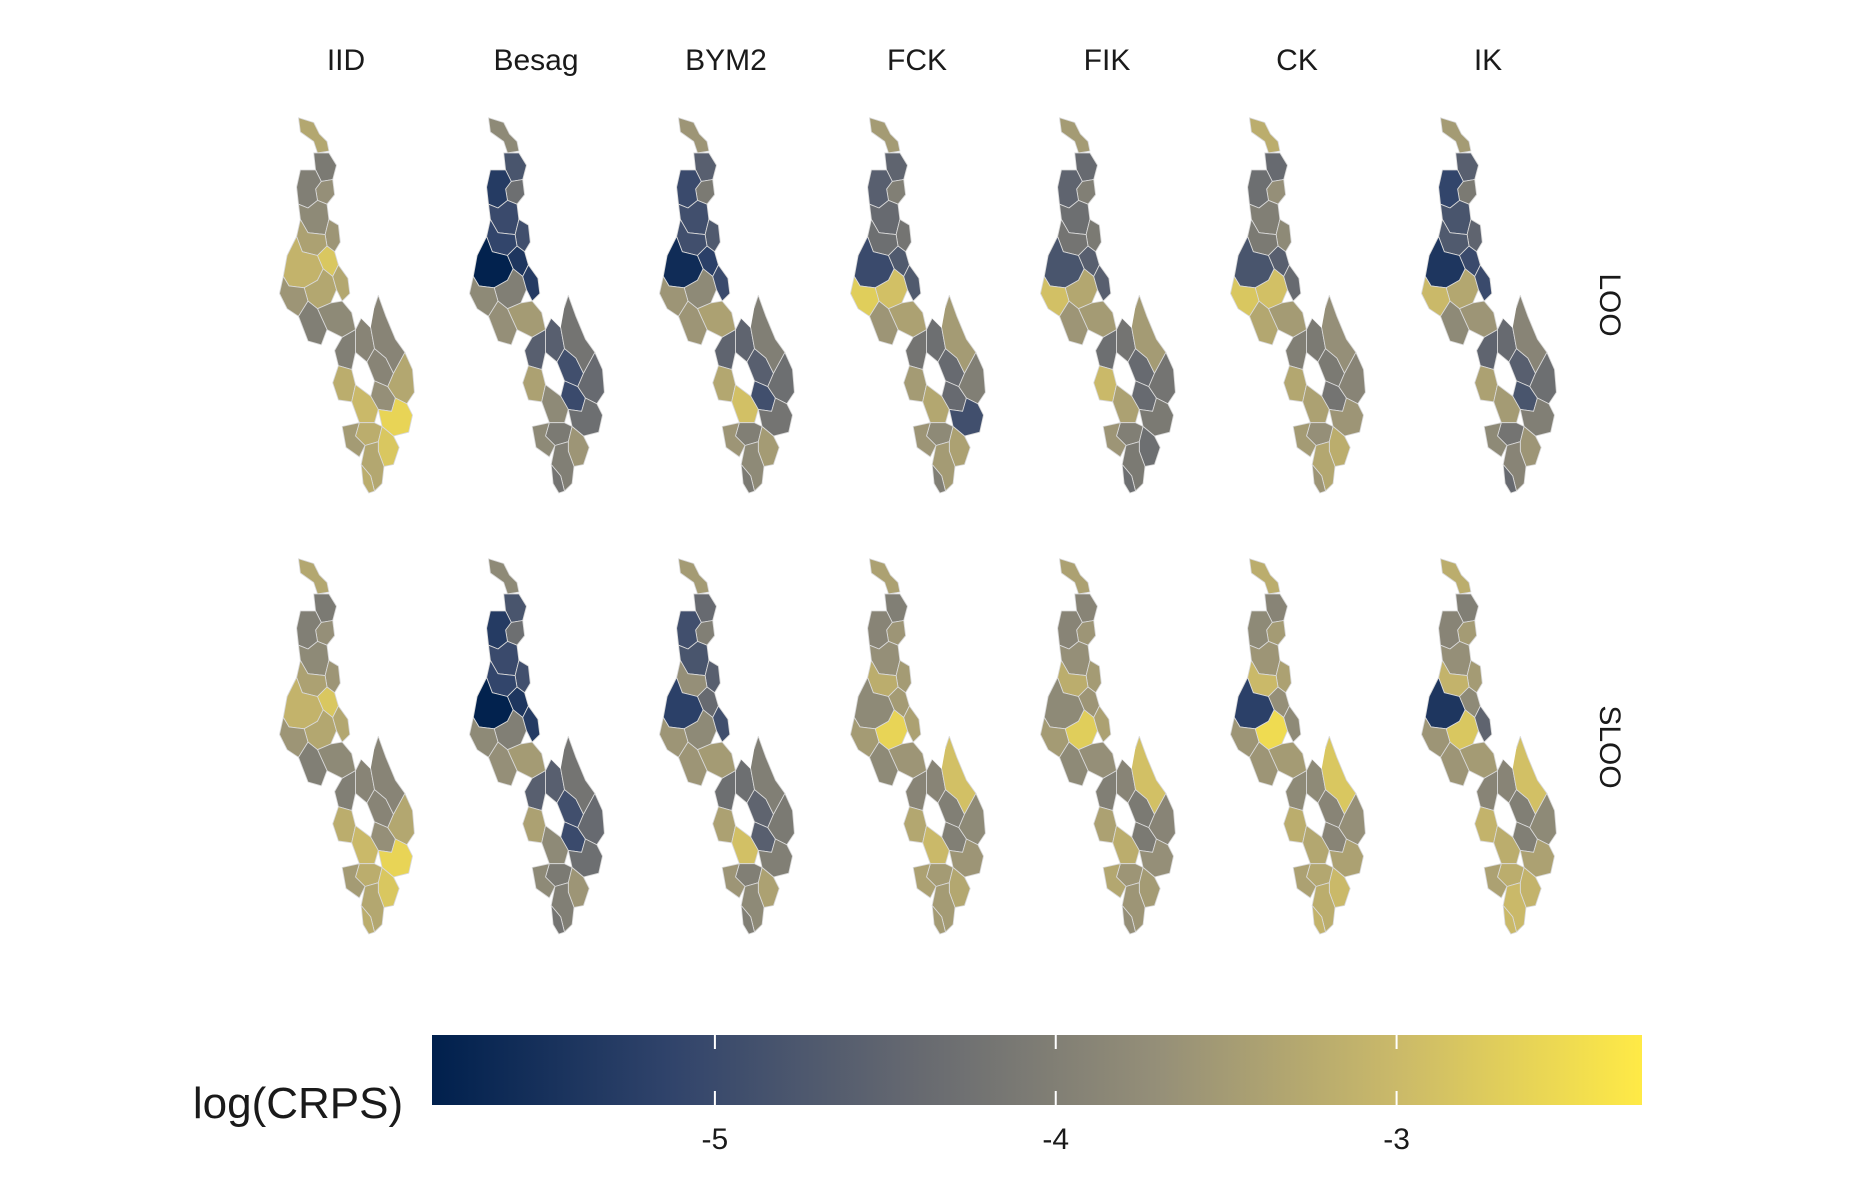 The image size is (1875, 1200). I want to click on map-panel-loo-besag, so click(537, 305).